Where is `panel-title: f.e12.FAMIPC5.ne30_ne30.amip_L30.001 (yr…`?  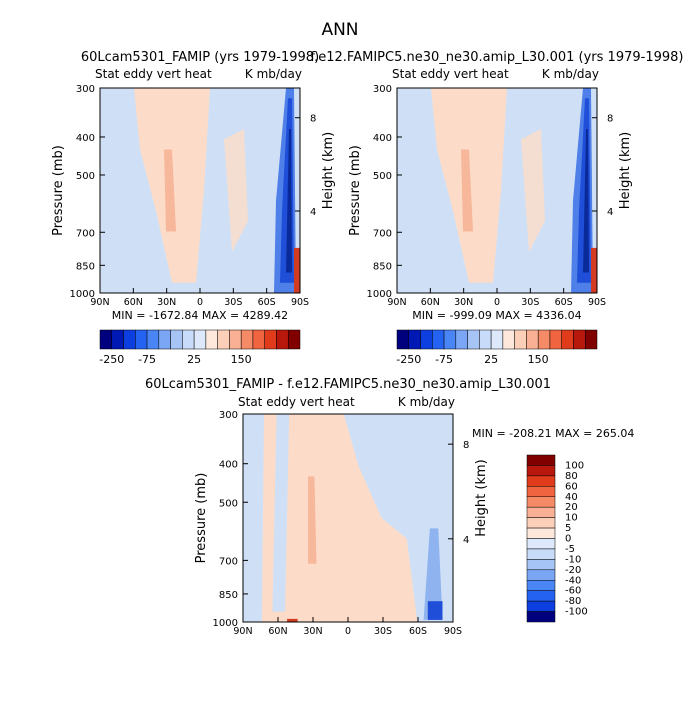 panel-title: f.e12.FAMIPC5.ne30_ne30.amip_L30.001 (yr… is located at coordinates (497, 57).